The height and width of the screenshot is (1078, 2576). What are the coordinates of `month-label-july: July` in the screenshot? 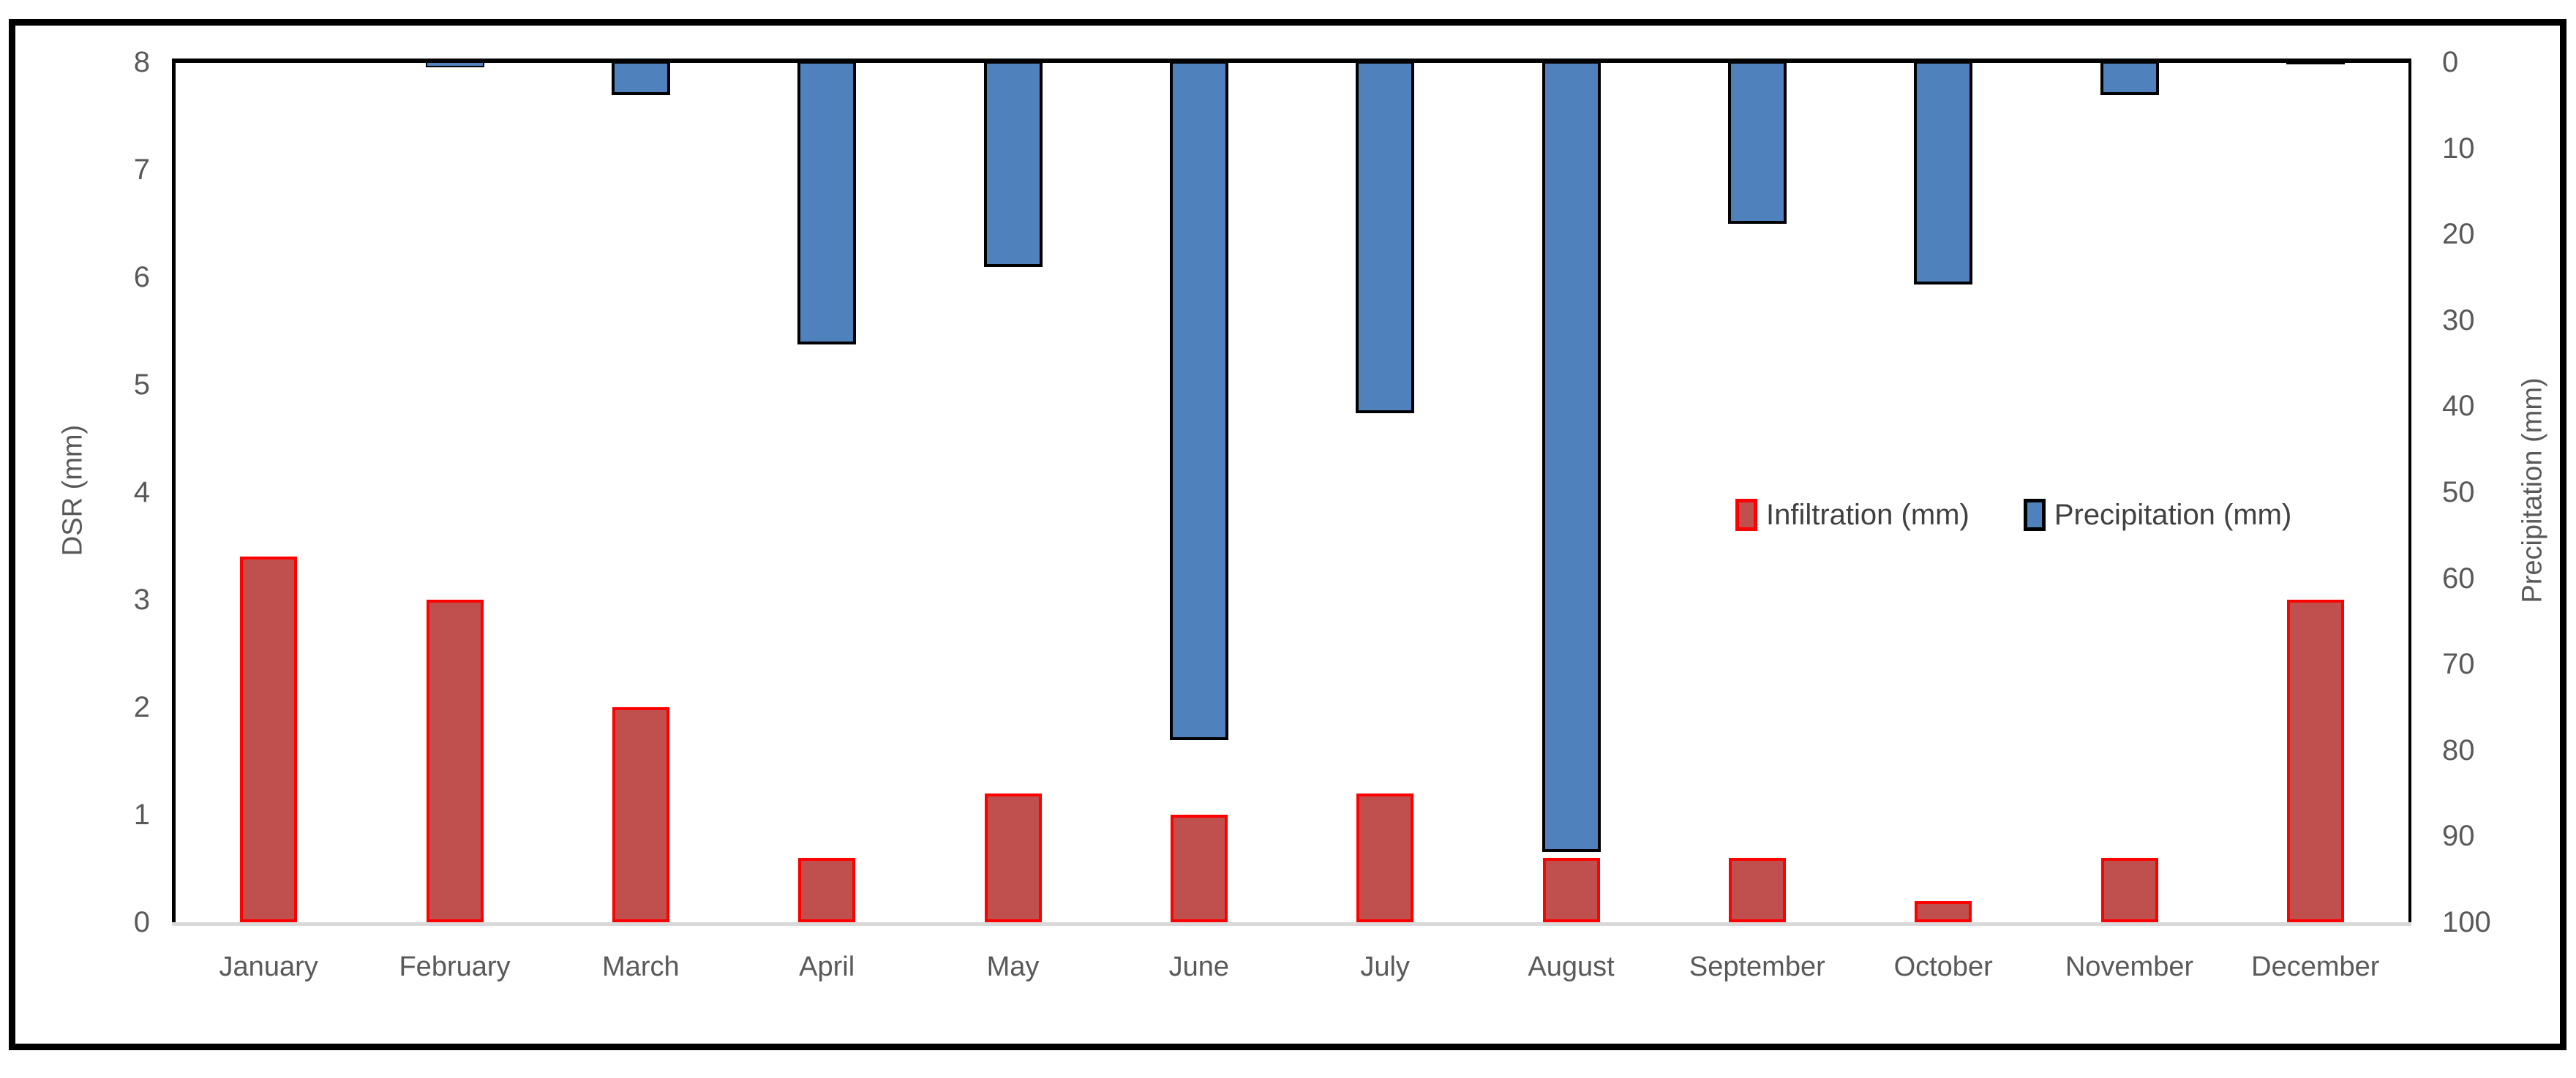 It's located at (1385, 966).